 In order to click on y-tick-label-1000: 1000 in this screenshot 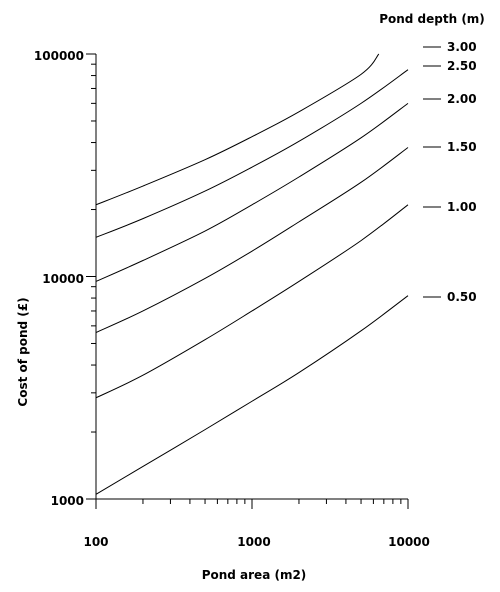, I will do `click(67, 501)`.